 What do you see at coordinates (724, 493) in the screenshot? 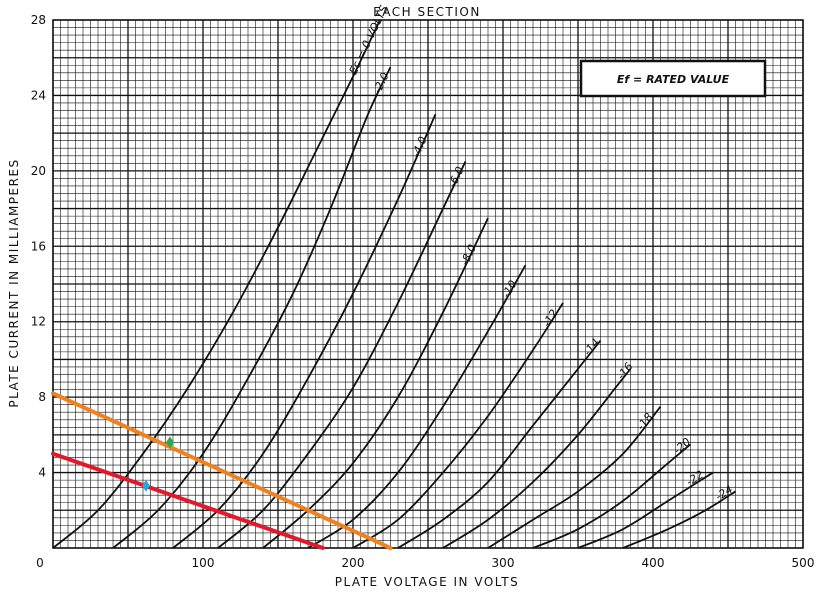
I see `curve-label-12: -24` at bounding box center [724, 493].